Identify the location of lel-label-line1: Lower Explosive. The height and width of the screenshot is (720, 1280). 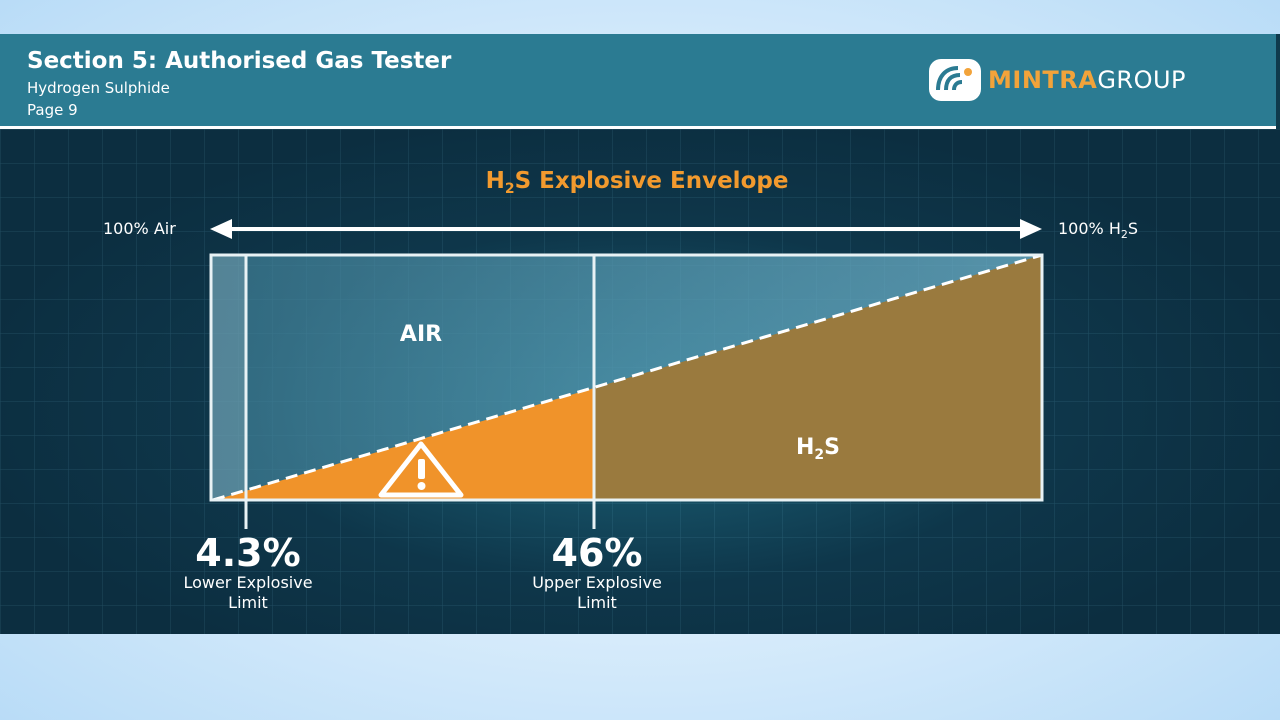
(247, 582).